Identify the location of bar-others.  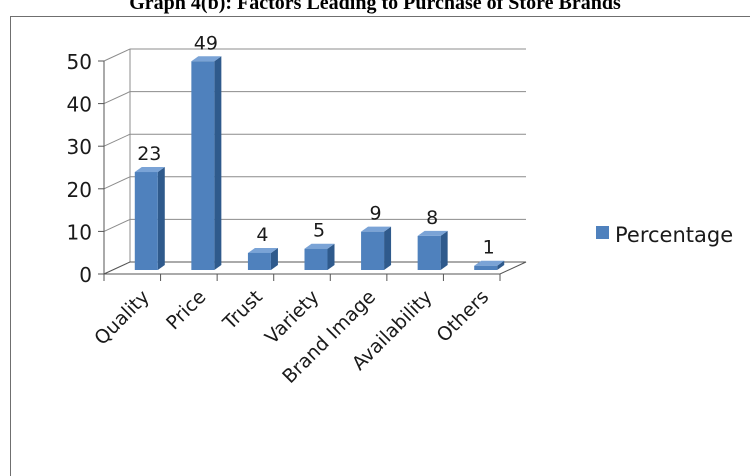
(489, 265).